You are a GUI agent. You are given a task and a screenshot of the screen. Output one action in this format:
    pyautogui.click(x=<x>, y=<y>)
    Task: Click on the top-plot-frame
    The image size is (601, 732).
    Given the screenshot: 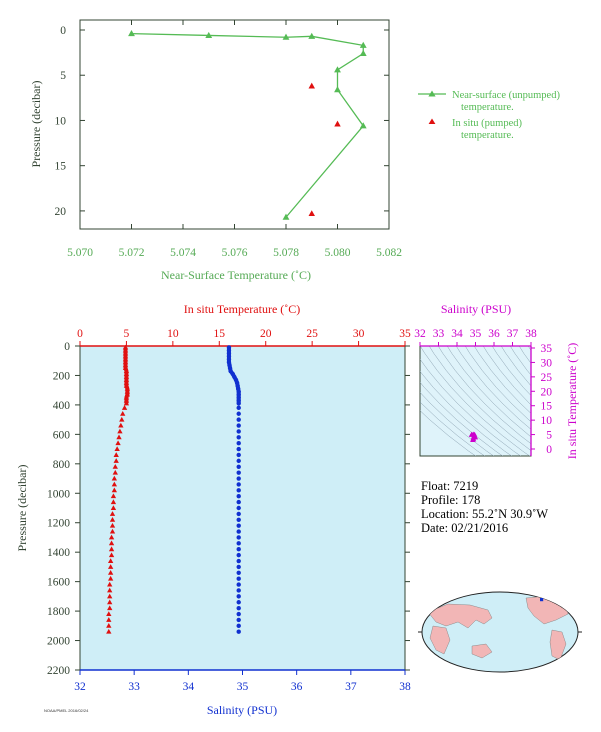 What is the action you would take?
    pyautogui.click(x=234, y=124)
    